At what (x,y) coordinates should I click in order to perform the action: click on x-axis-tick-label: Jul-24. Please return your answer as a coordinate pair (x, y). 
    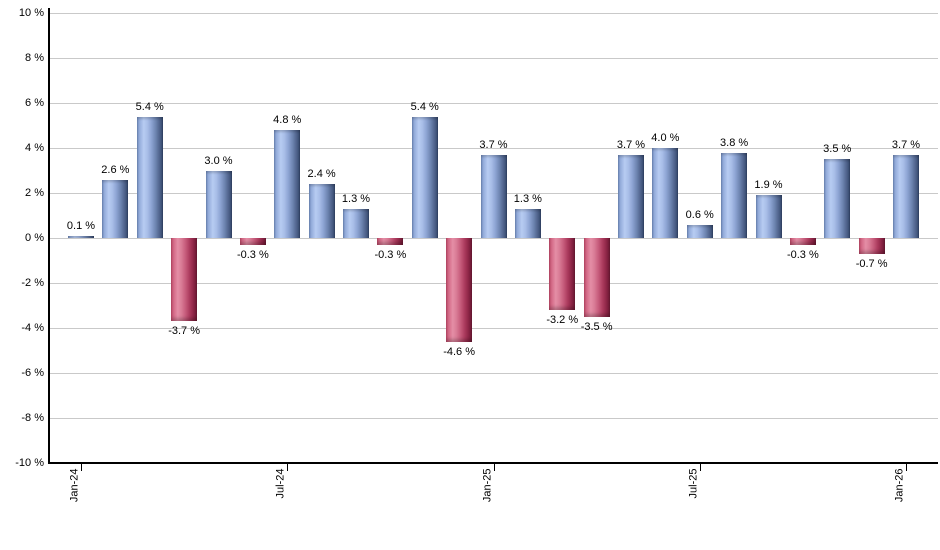
    Looking at the image, I should click on (280, 483).